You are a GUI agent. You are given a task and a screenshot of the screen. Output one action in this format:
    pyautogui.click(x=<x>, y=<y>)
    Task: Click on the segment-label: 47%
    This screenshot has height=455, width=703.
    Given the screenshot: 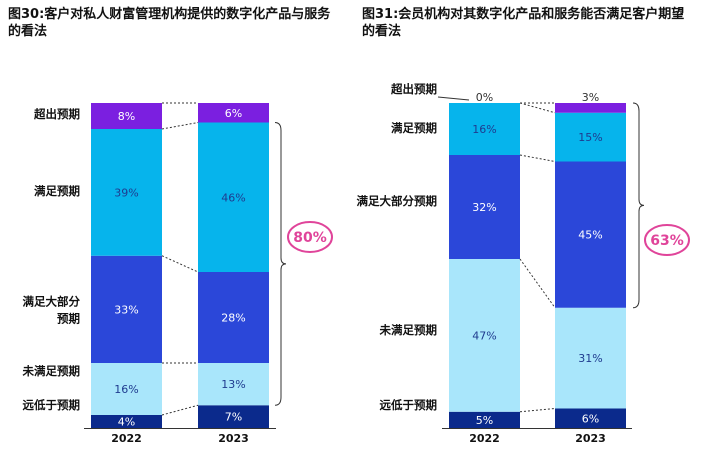 What is the action you would take?
    pyautogui.click(x=484, y=335)
    